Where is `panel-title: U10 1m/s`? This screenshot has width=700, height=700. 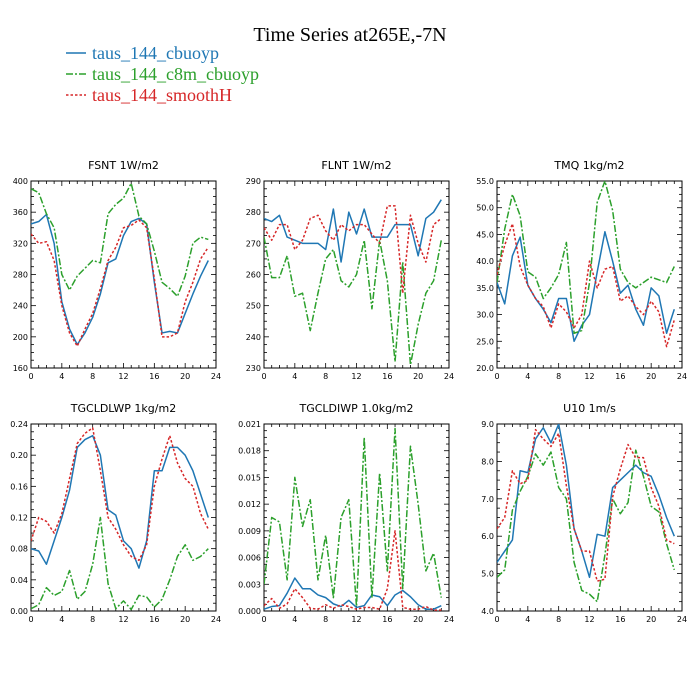 panel-title: U10 1m/s is located at coordinates (589, 408).